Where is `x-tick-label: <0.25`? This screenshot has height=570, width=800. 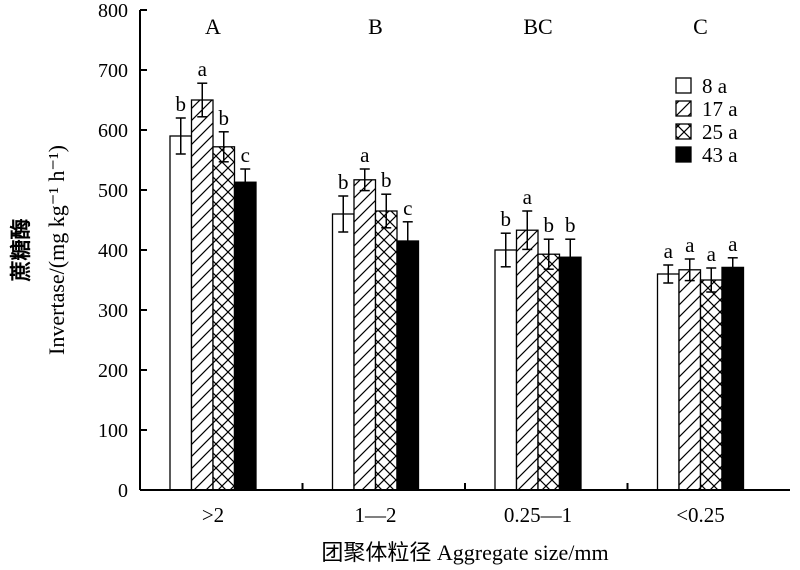 x-tick-label: <0.25 is located at coordinates (700, 515).